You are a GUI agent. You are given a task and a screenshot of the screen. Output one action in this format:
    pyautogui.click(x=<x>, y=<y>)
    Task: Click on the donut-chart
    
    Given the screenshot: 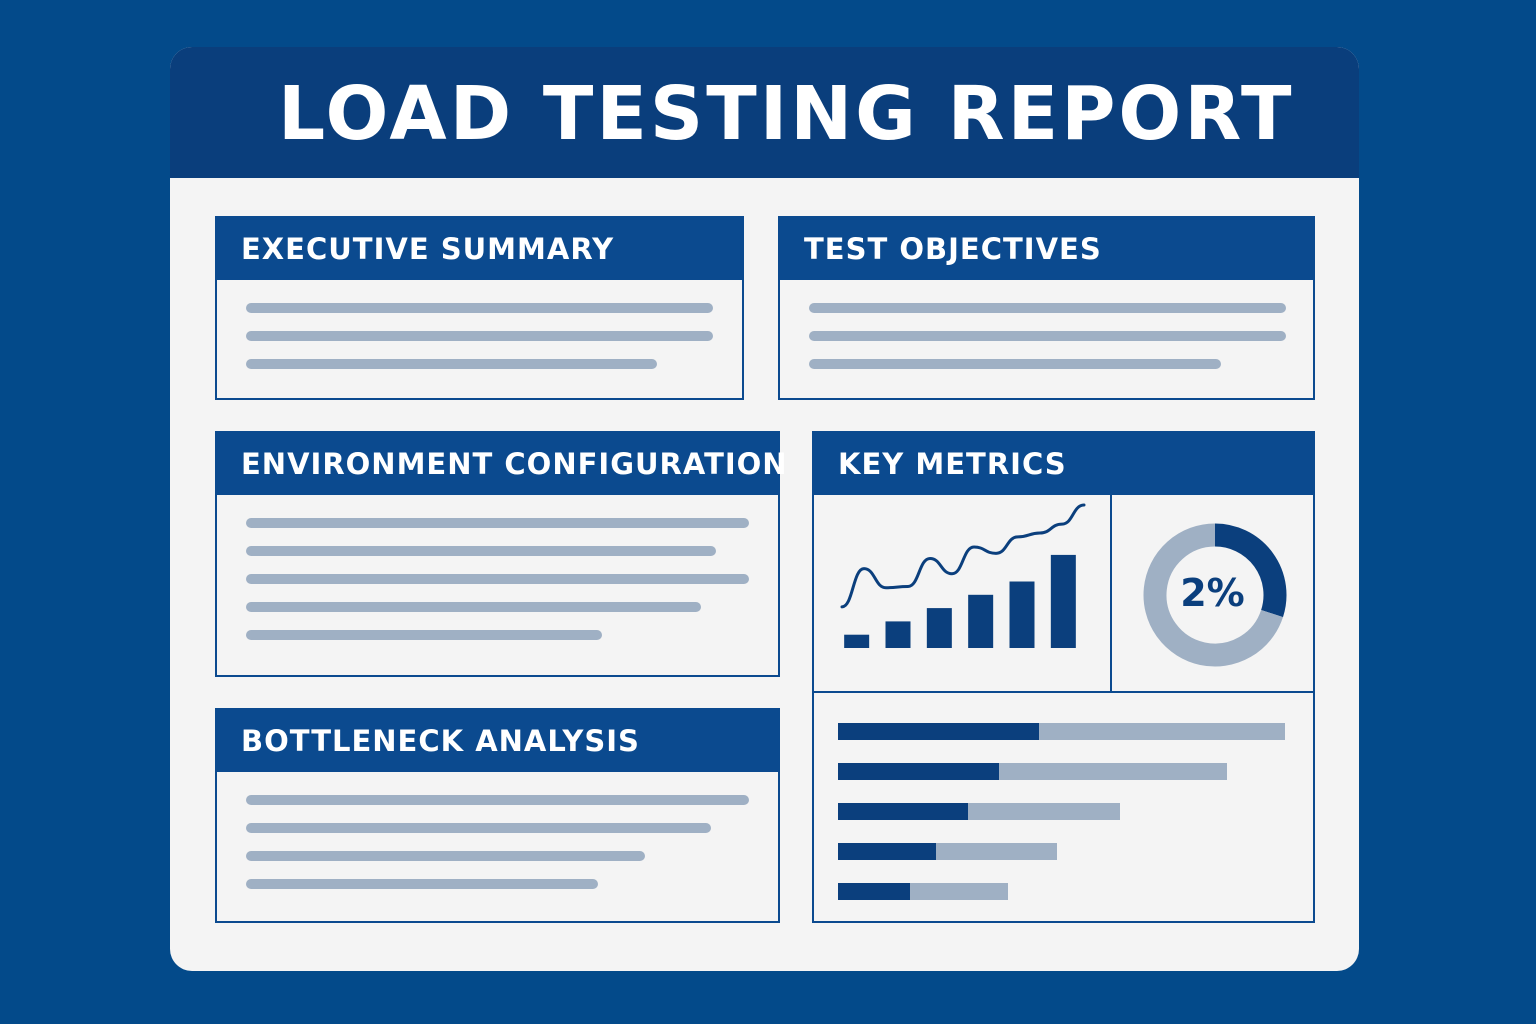 What is the action you would take?
    pyautogui.click(x=1215, y=595)
    